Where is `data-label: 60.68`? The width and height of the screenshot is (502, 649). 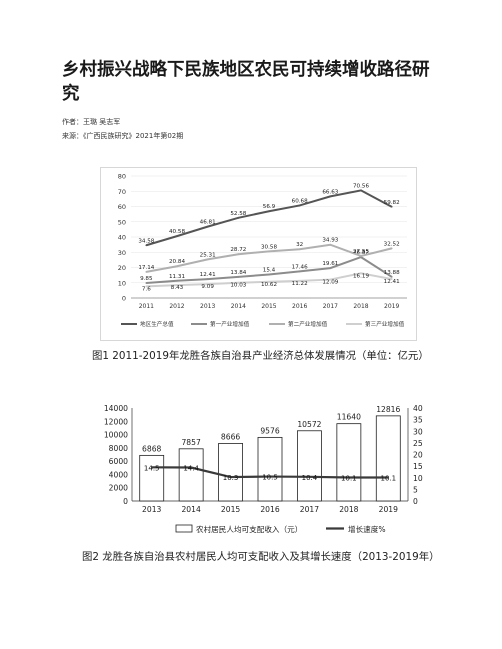 data-label: 60.68 is located at coordinates (300, 201).